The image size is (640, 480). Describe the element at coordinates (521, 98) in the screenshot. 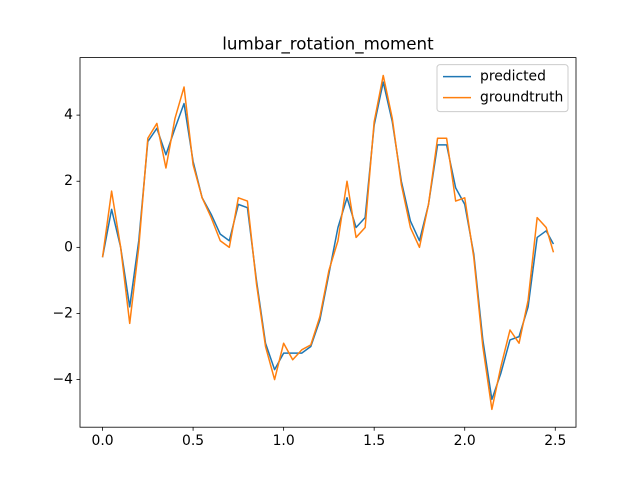

I see `legend-label: groundtruth` at that location.